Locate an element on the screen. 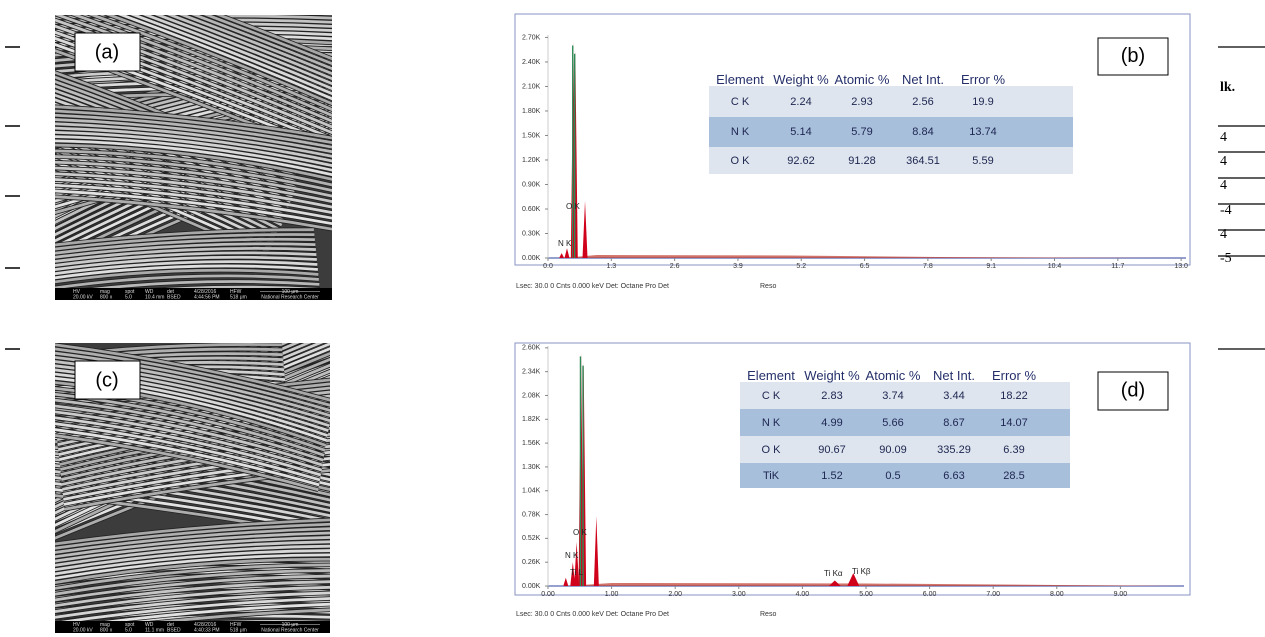 Image resolution: width=1265 pixels, height=637 pixels. footer-key: spot is located at coordinates (130, 625).